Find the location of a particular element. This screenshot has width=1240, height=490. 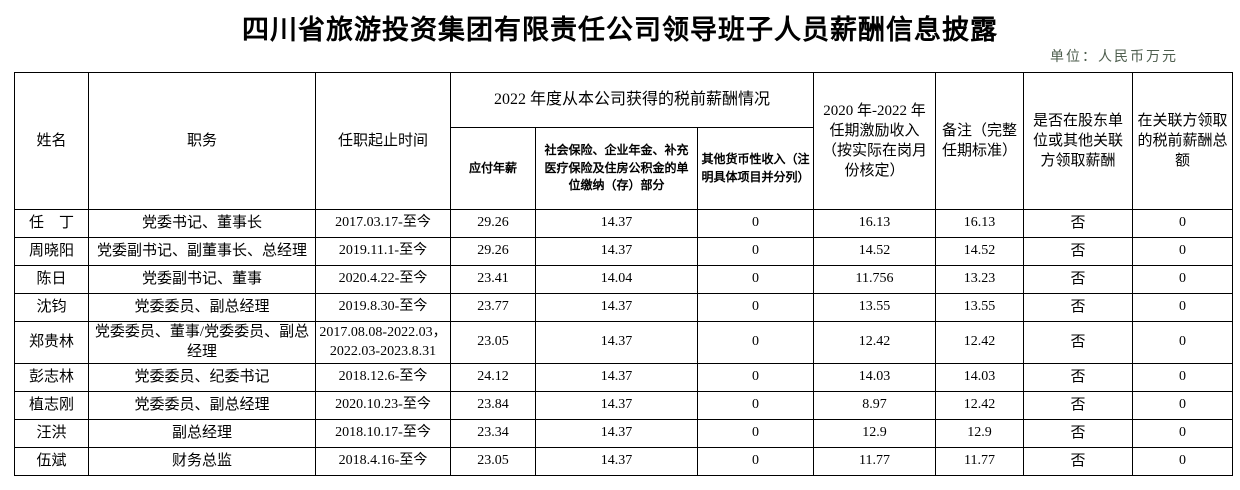

page-title: 四川省旅游投资集团有限责任公司领导班子人员薪酬信息披露 is located at coordinates (620, 30).